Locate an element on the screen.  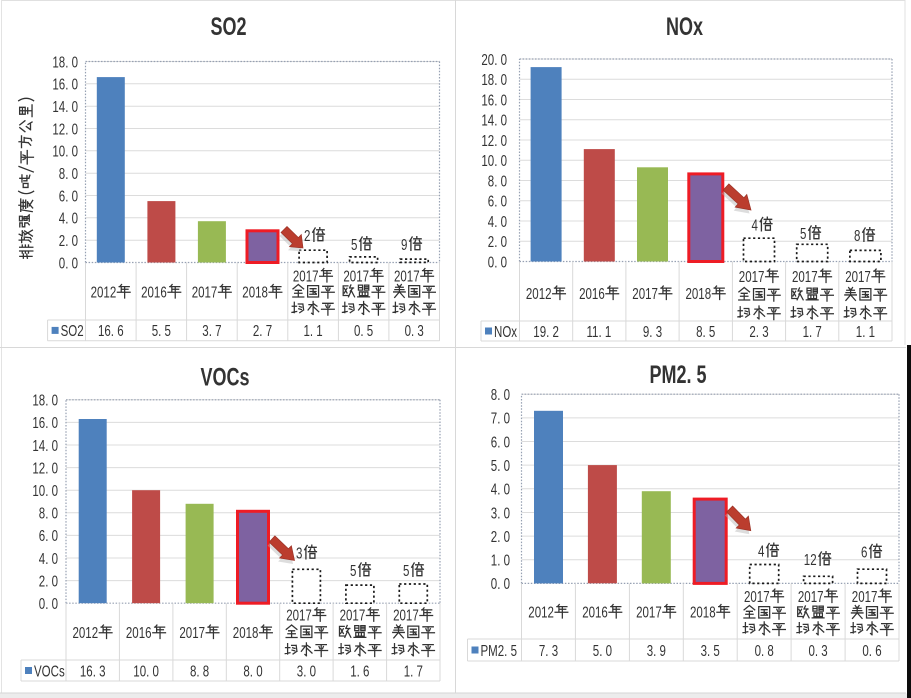
svg-text: 20. 0 is located at coordinates (494, 59).